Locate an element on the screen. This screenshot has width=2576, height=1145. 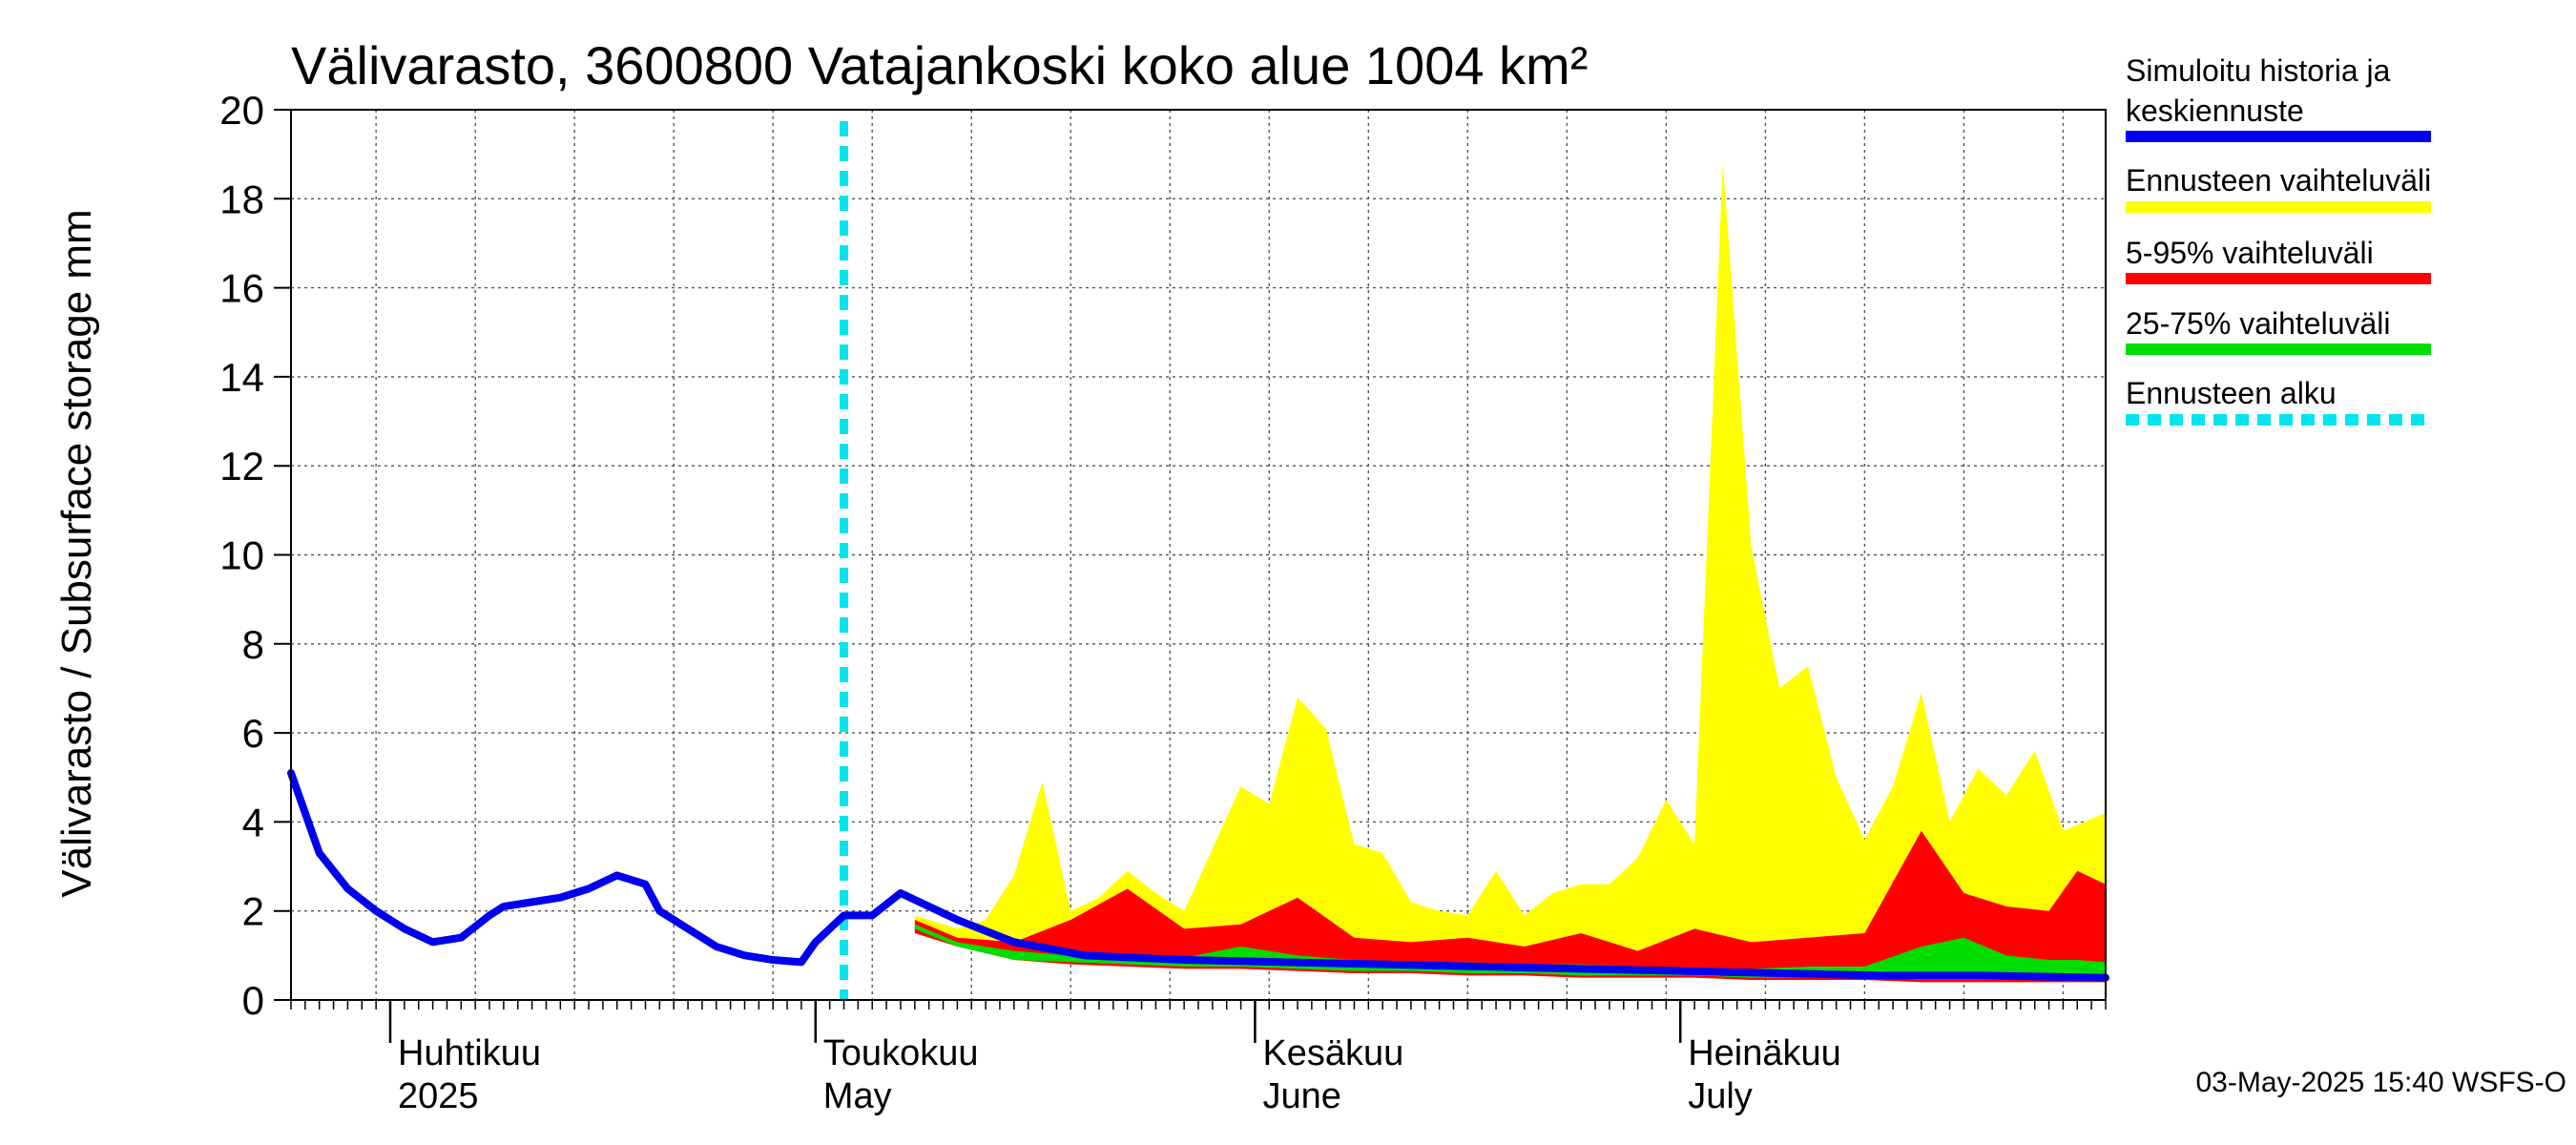
y-tick-label-2: 4 is located at coordinates (253, 822).